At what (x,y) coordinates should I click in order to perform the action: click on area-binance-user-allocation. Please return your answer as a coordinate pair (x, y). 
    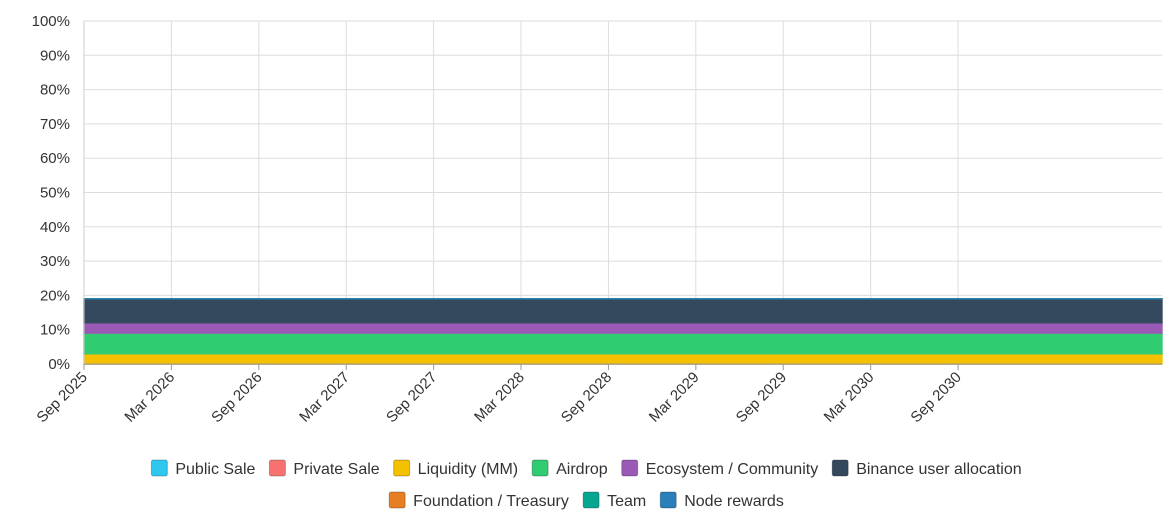
    Looking at the image, I should click on (623, 311).